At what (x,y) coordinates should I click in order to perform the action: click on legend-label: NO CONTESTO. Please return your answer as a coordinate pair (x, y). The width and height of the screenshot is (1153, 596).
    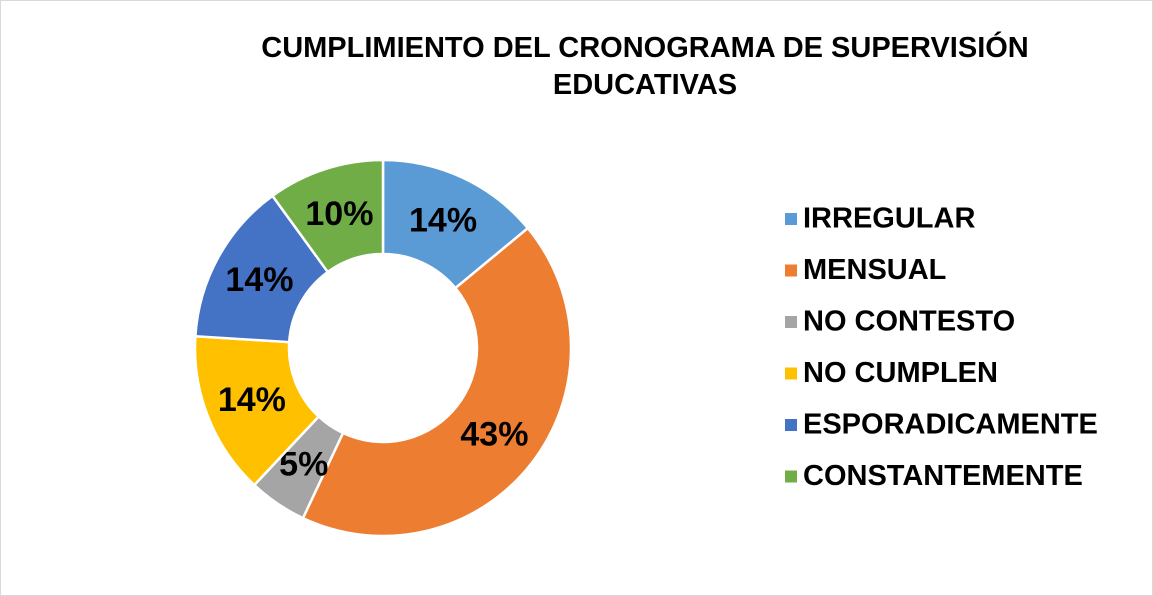
    Looking at the image, I should click on (909, 322).